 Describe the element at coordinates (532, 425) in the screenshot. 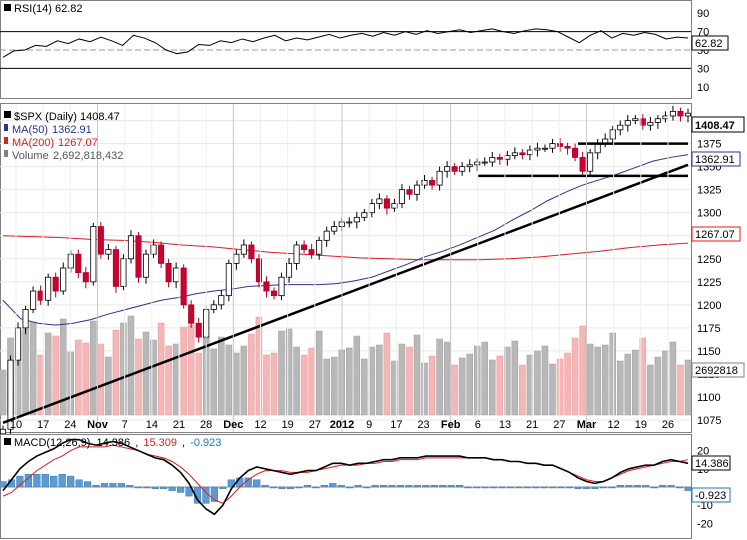

I see `x-tick-label: 21` at that location.